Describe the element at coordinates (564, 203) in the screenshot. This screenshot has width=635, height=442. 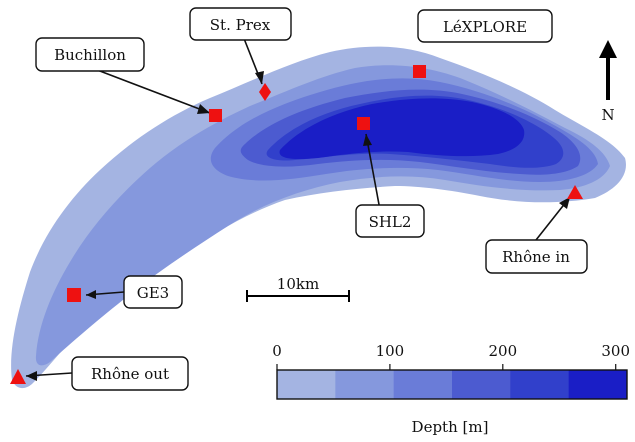
I see `arrowhead-rhone-in` at that location.